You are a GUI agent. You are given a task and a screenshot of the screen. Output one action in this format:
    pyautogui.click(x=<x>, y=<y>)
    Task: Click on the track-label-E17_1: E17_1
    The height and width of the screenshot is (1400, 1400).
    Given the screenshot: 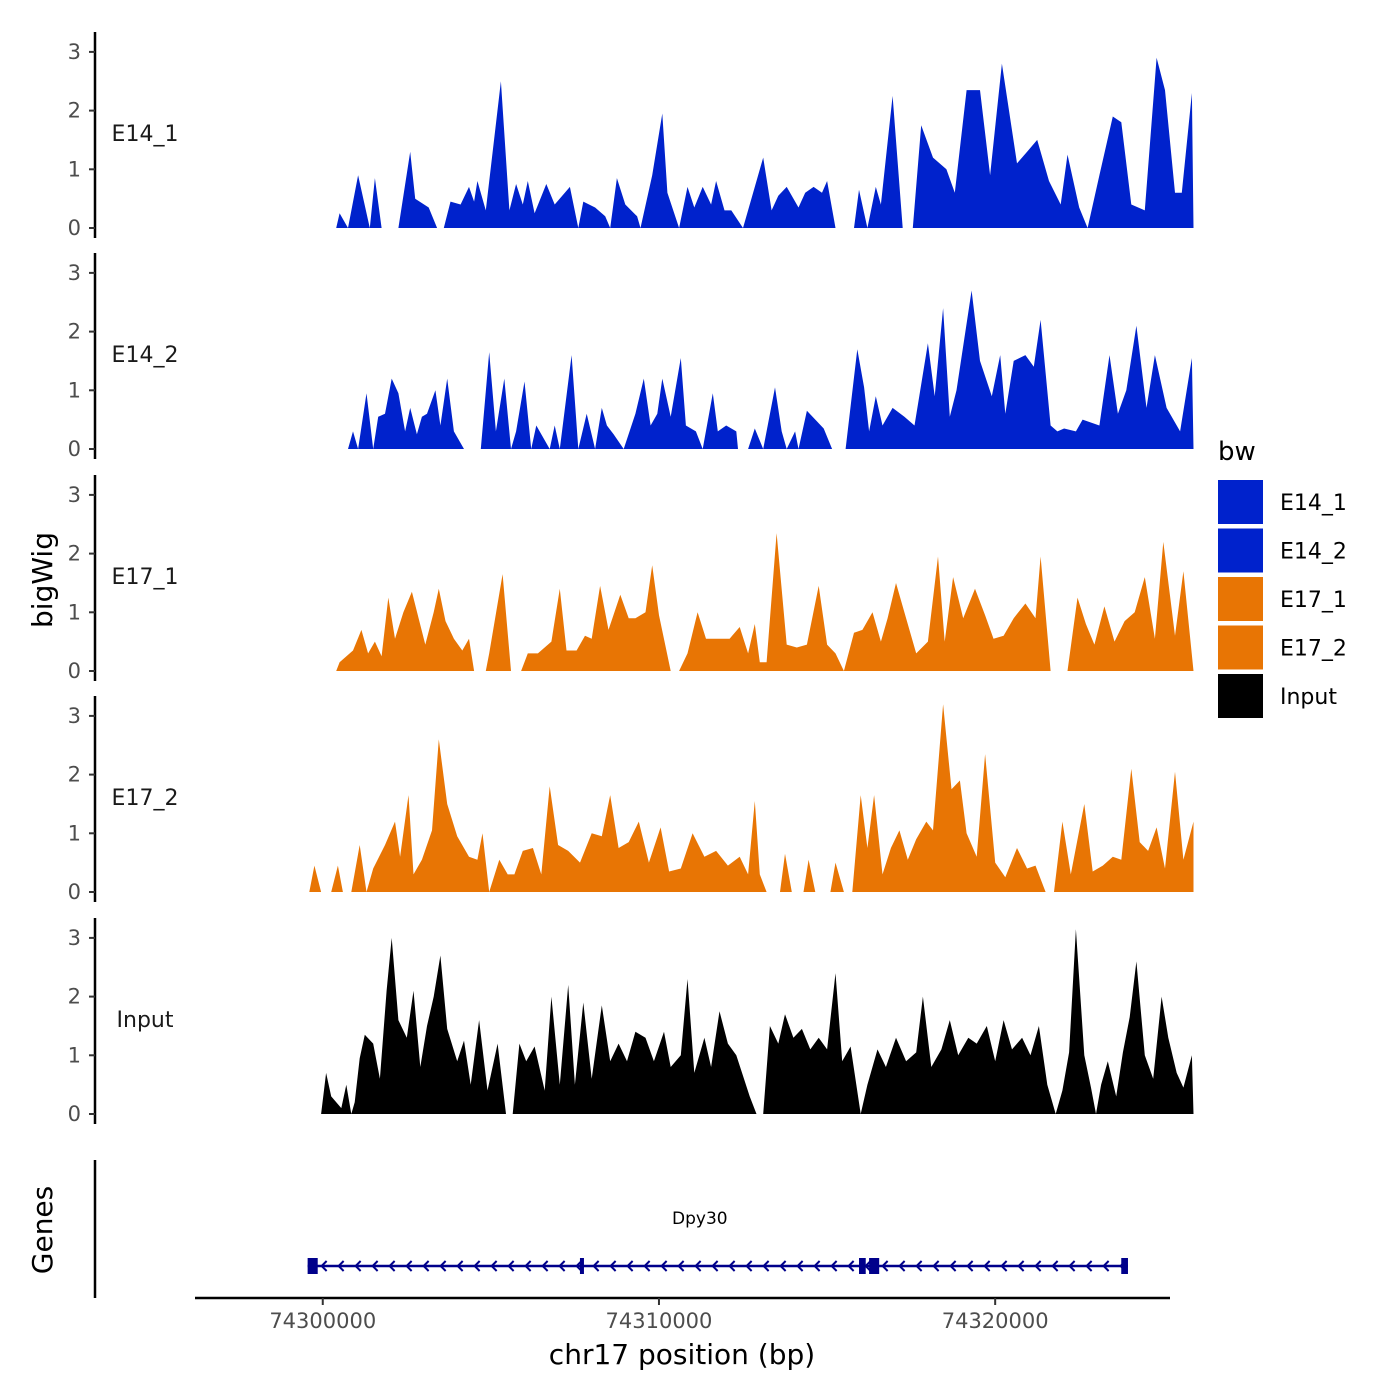 What is the action you would take?
    pyautogui.click(x=145, y=577)
    